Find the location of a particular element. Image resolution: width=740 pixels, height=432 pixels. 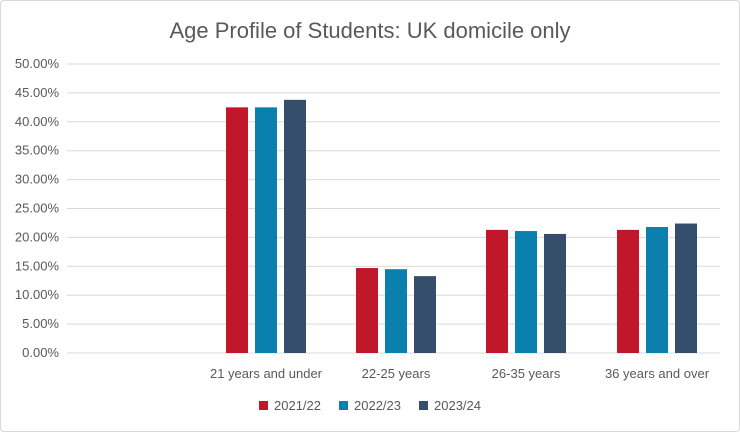

chart-legend: 2021/22 2022/23 2023/24 is located at coordinates (370, 405).